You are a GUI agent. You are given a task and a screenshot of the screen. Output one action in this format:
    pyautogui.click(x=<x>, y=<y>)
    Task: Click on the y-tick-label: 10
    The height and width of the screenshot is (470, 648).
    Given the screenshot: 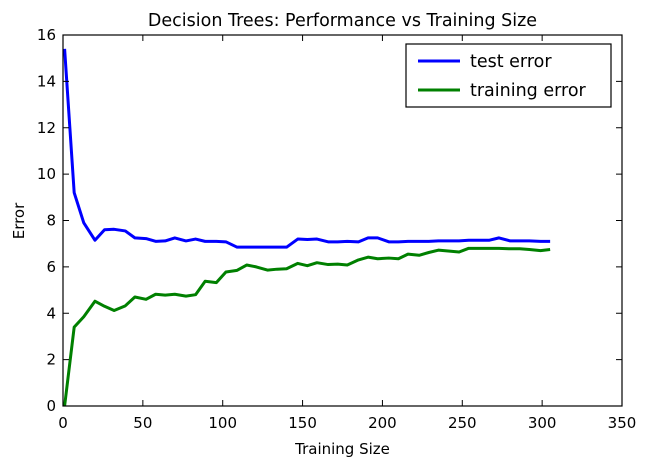 What is the action you would take?
    pyautogui.click(x=46, y=174)
    